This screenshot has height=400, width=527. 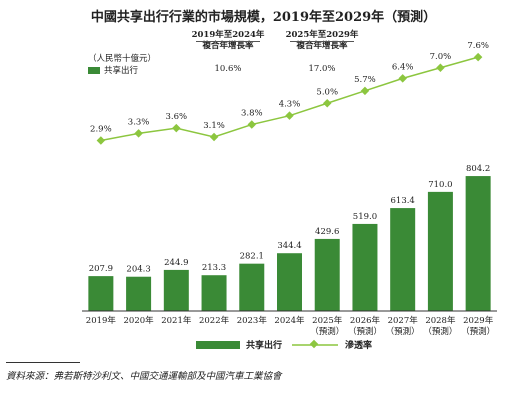 I want to click on bar-value-label: 204.3, so click(x=138, y=270).